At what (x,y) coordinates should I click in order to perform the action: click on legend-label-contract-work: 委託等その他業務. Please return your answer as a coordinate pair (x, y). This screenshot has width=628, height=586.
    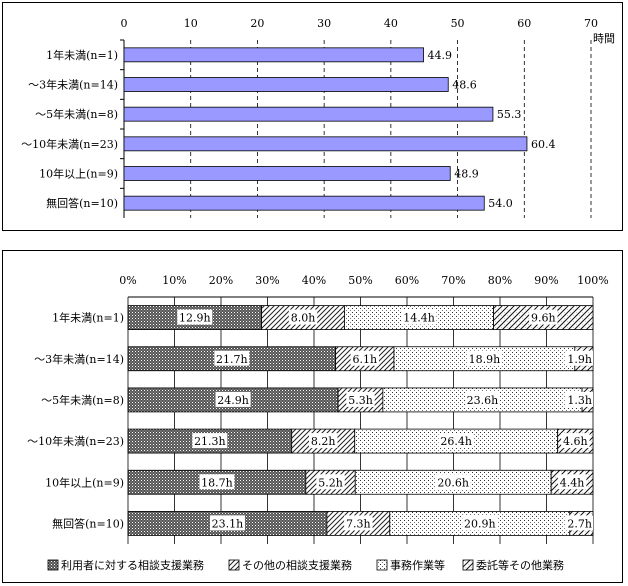
    Looking at the image, I should click on (520, 565).